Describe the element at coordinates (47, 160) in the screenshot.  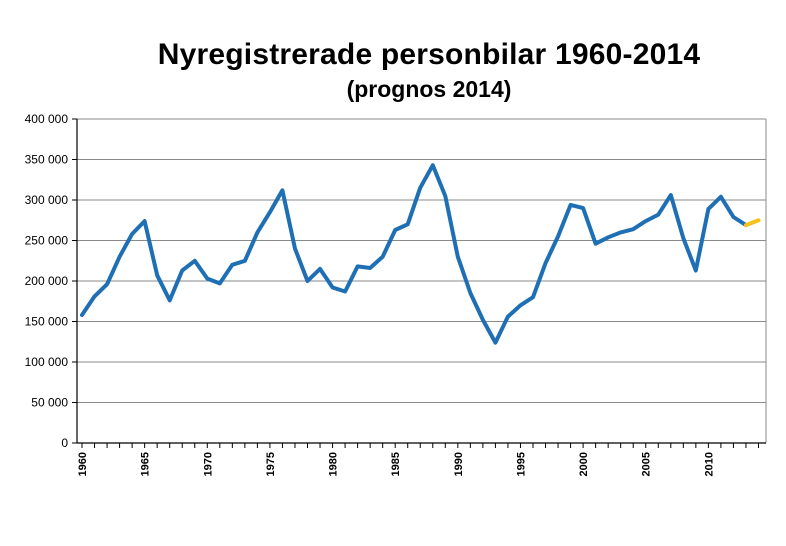
I see `y-tick-label: 350 000` at that location.